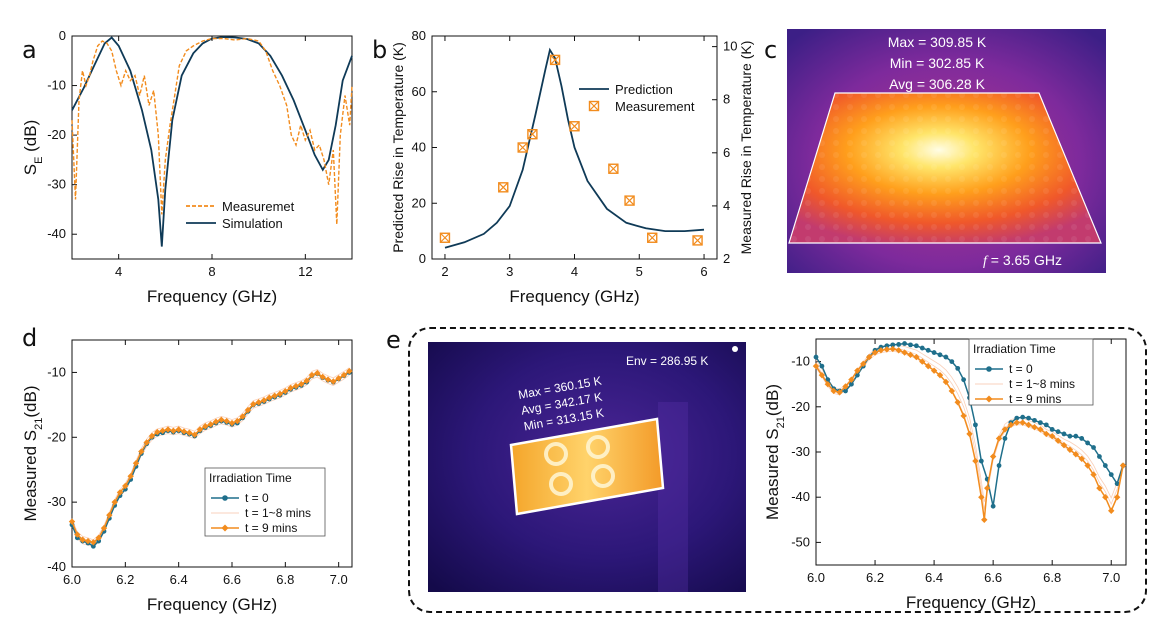  What do you see at coordinates (937, 42) in the screenshot?
I see `thermal-c-max: Max = 309.85 K` at bounding box center [937, 42].